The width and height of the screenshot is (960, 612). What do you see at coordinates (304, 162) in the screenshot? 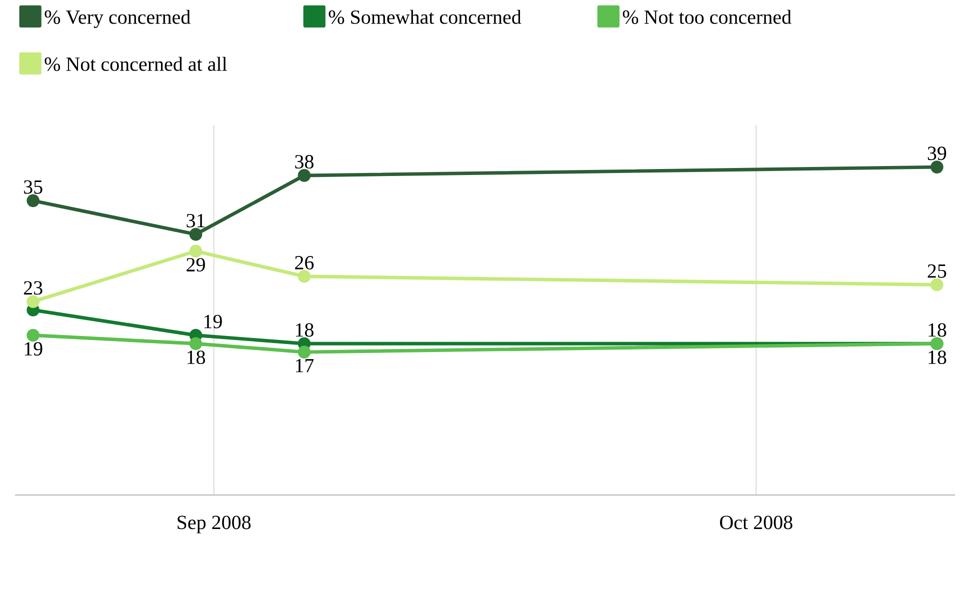
I see `data-label: 38` at bounding box center [304, 162].